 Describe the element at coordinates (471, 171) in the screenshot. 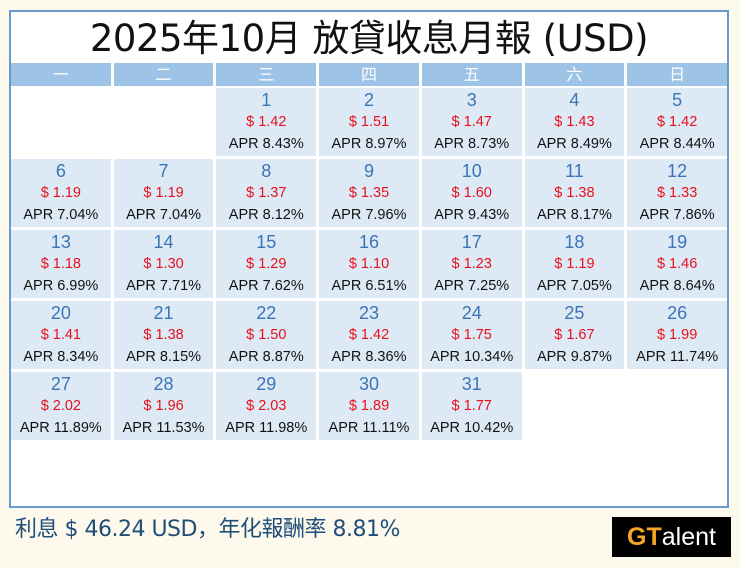

I see `day-number: 10` at that location.